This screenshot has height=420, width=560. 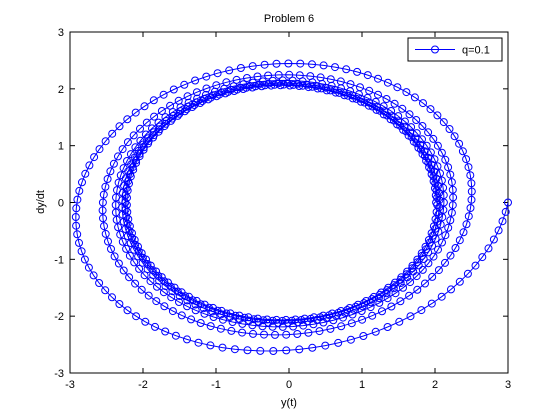 What do you see at coordinates (61, 90) in the screenshot?
I see `y-tick-label: 2` at bounding box center [61, 90].